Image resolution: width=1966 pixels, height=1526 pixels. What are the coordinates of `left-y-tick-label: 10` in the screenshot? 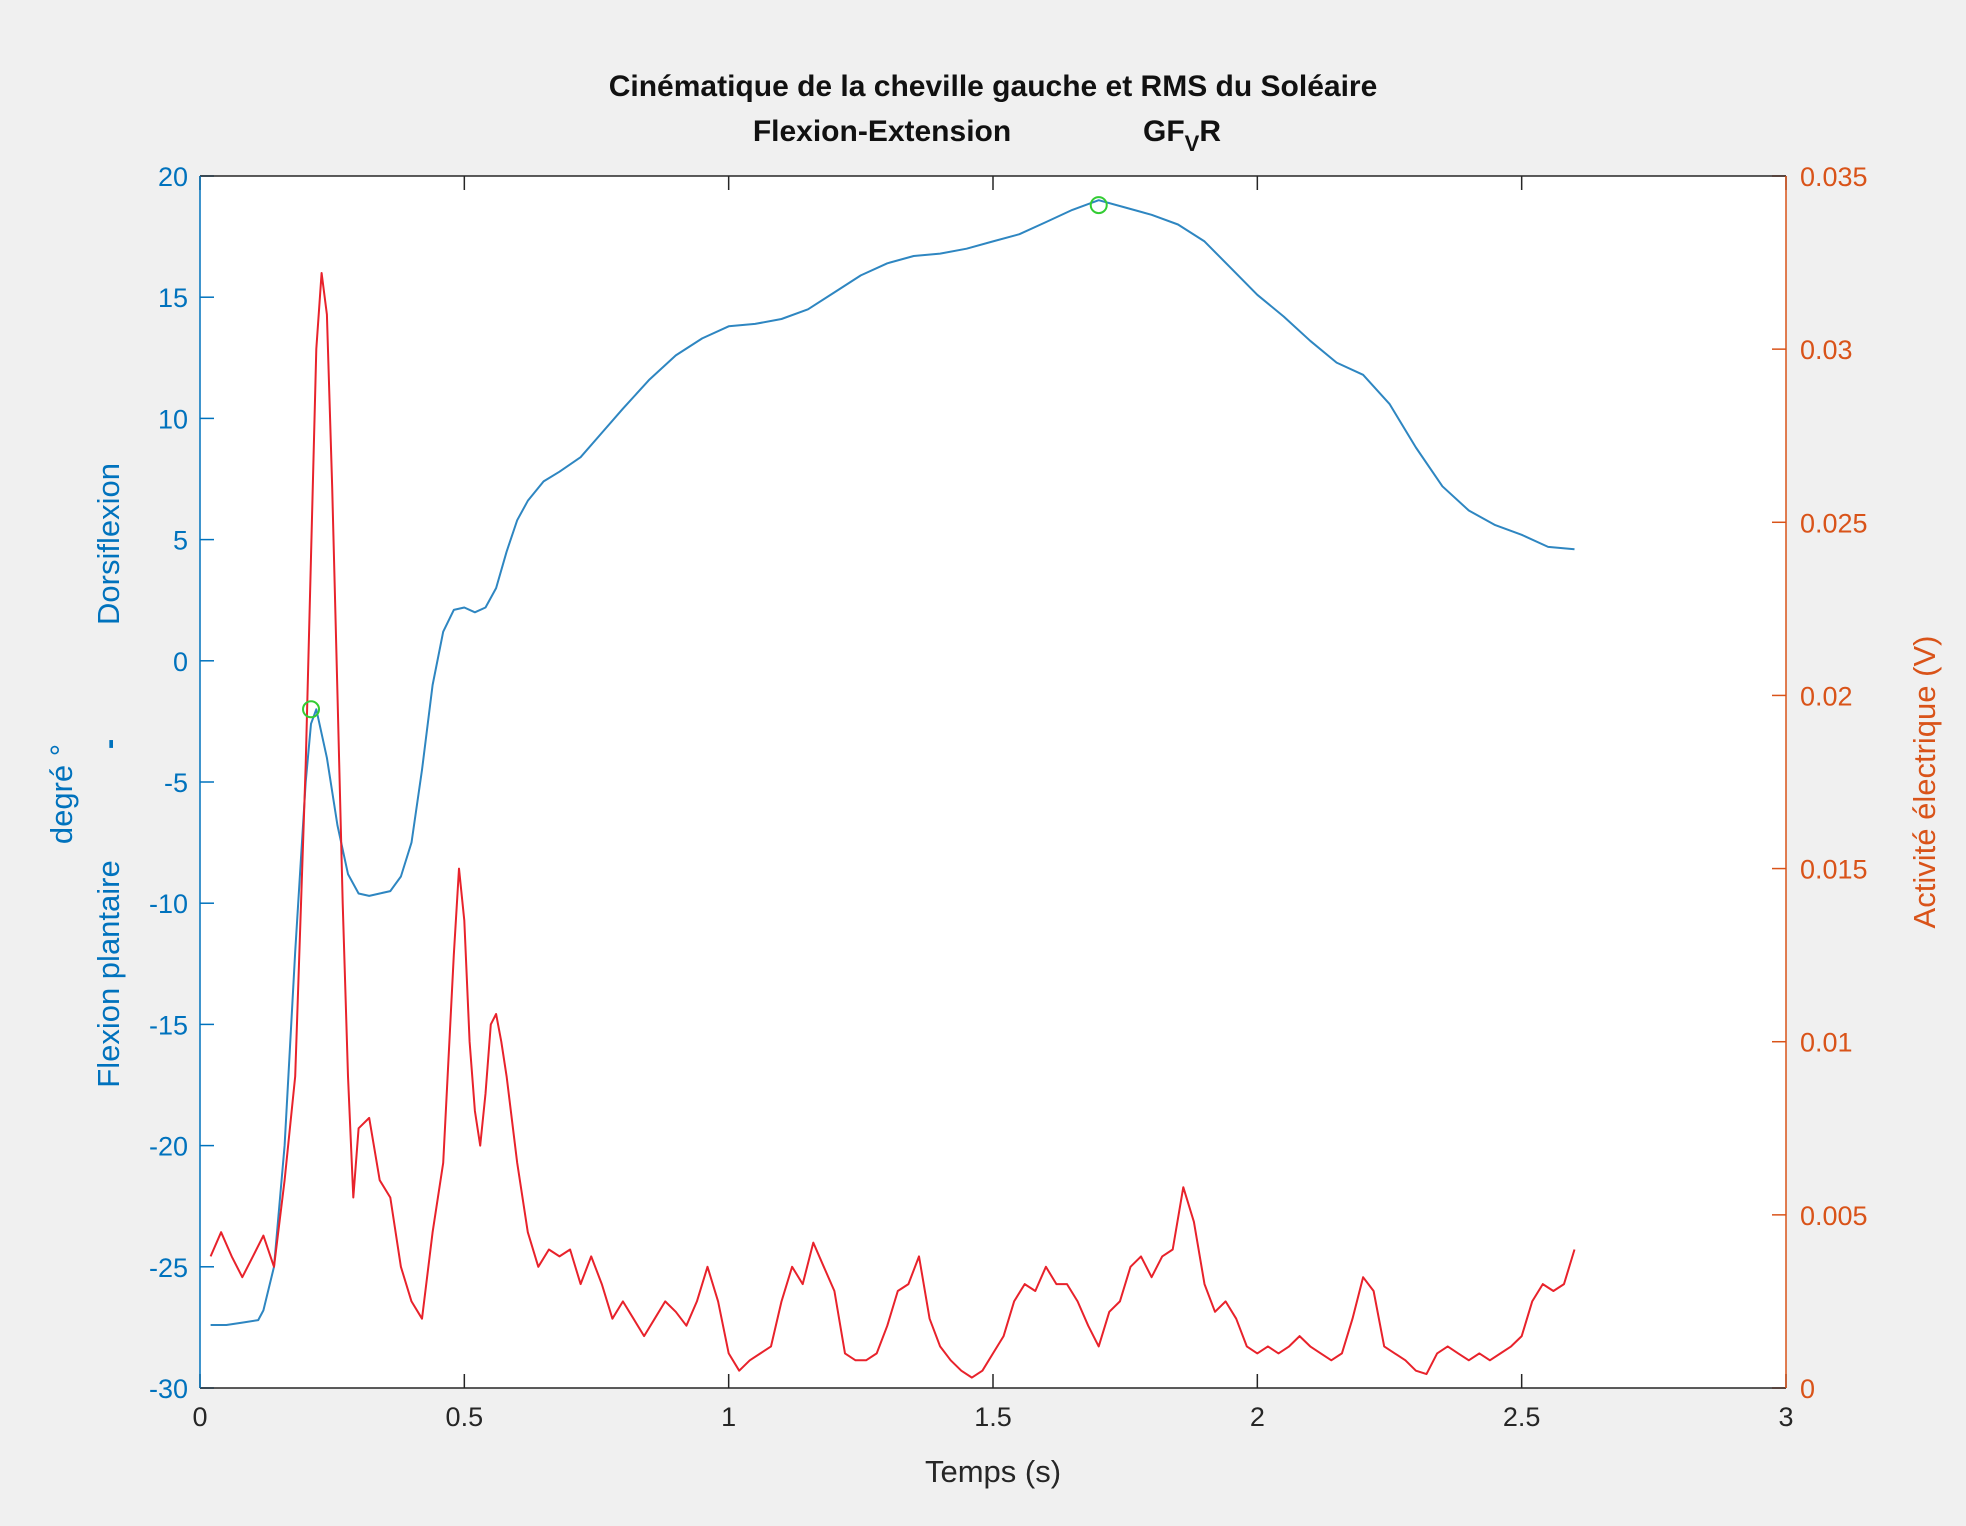 It's located at (173, 419).